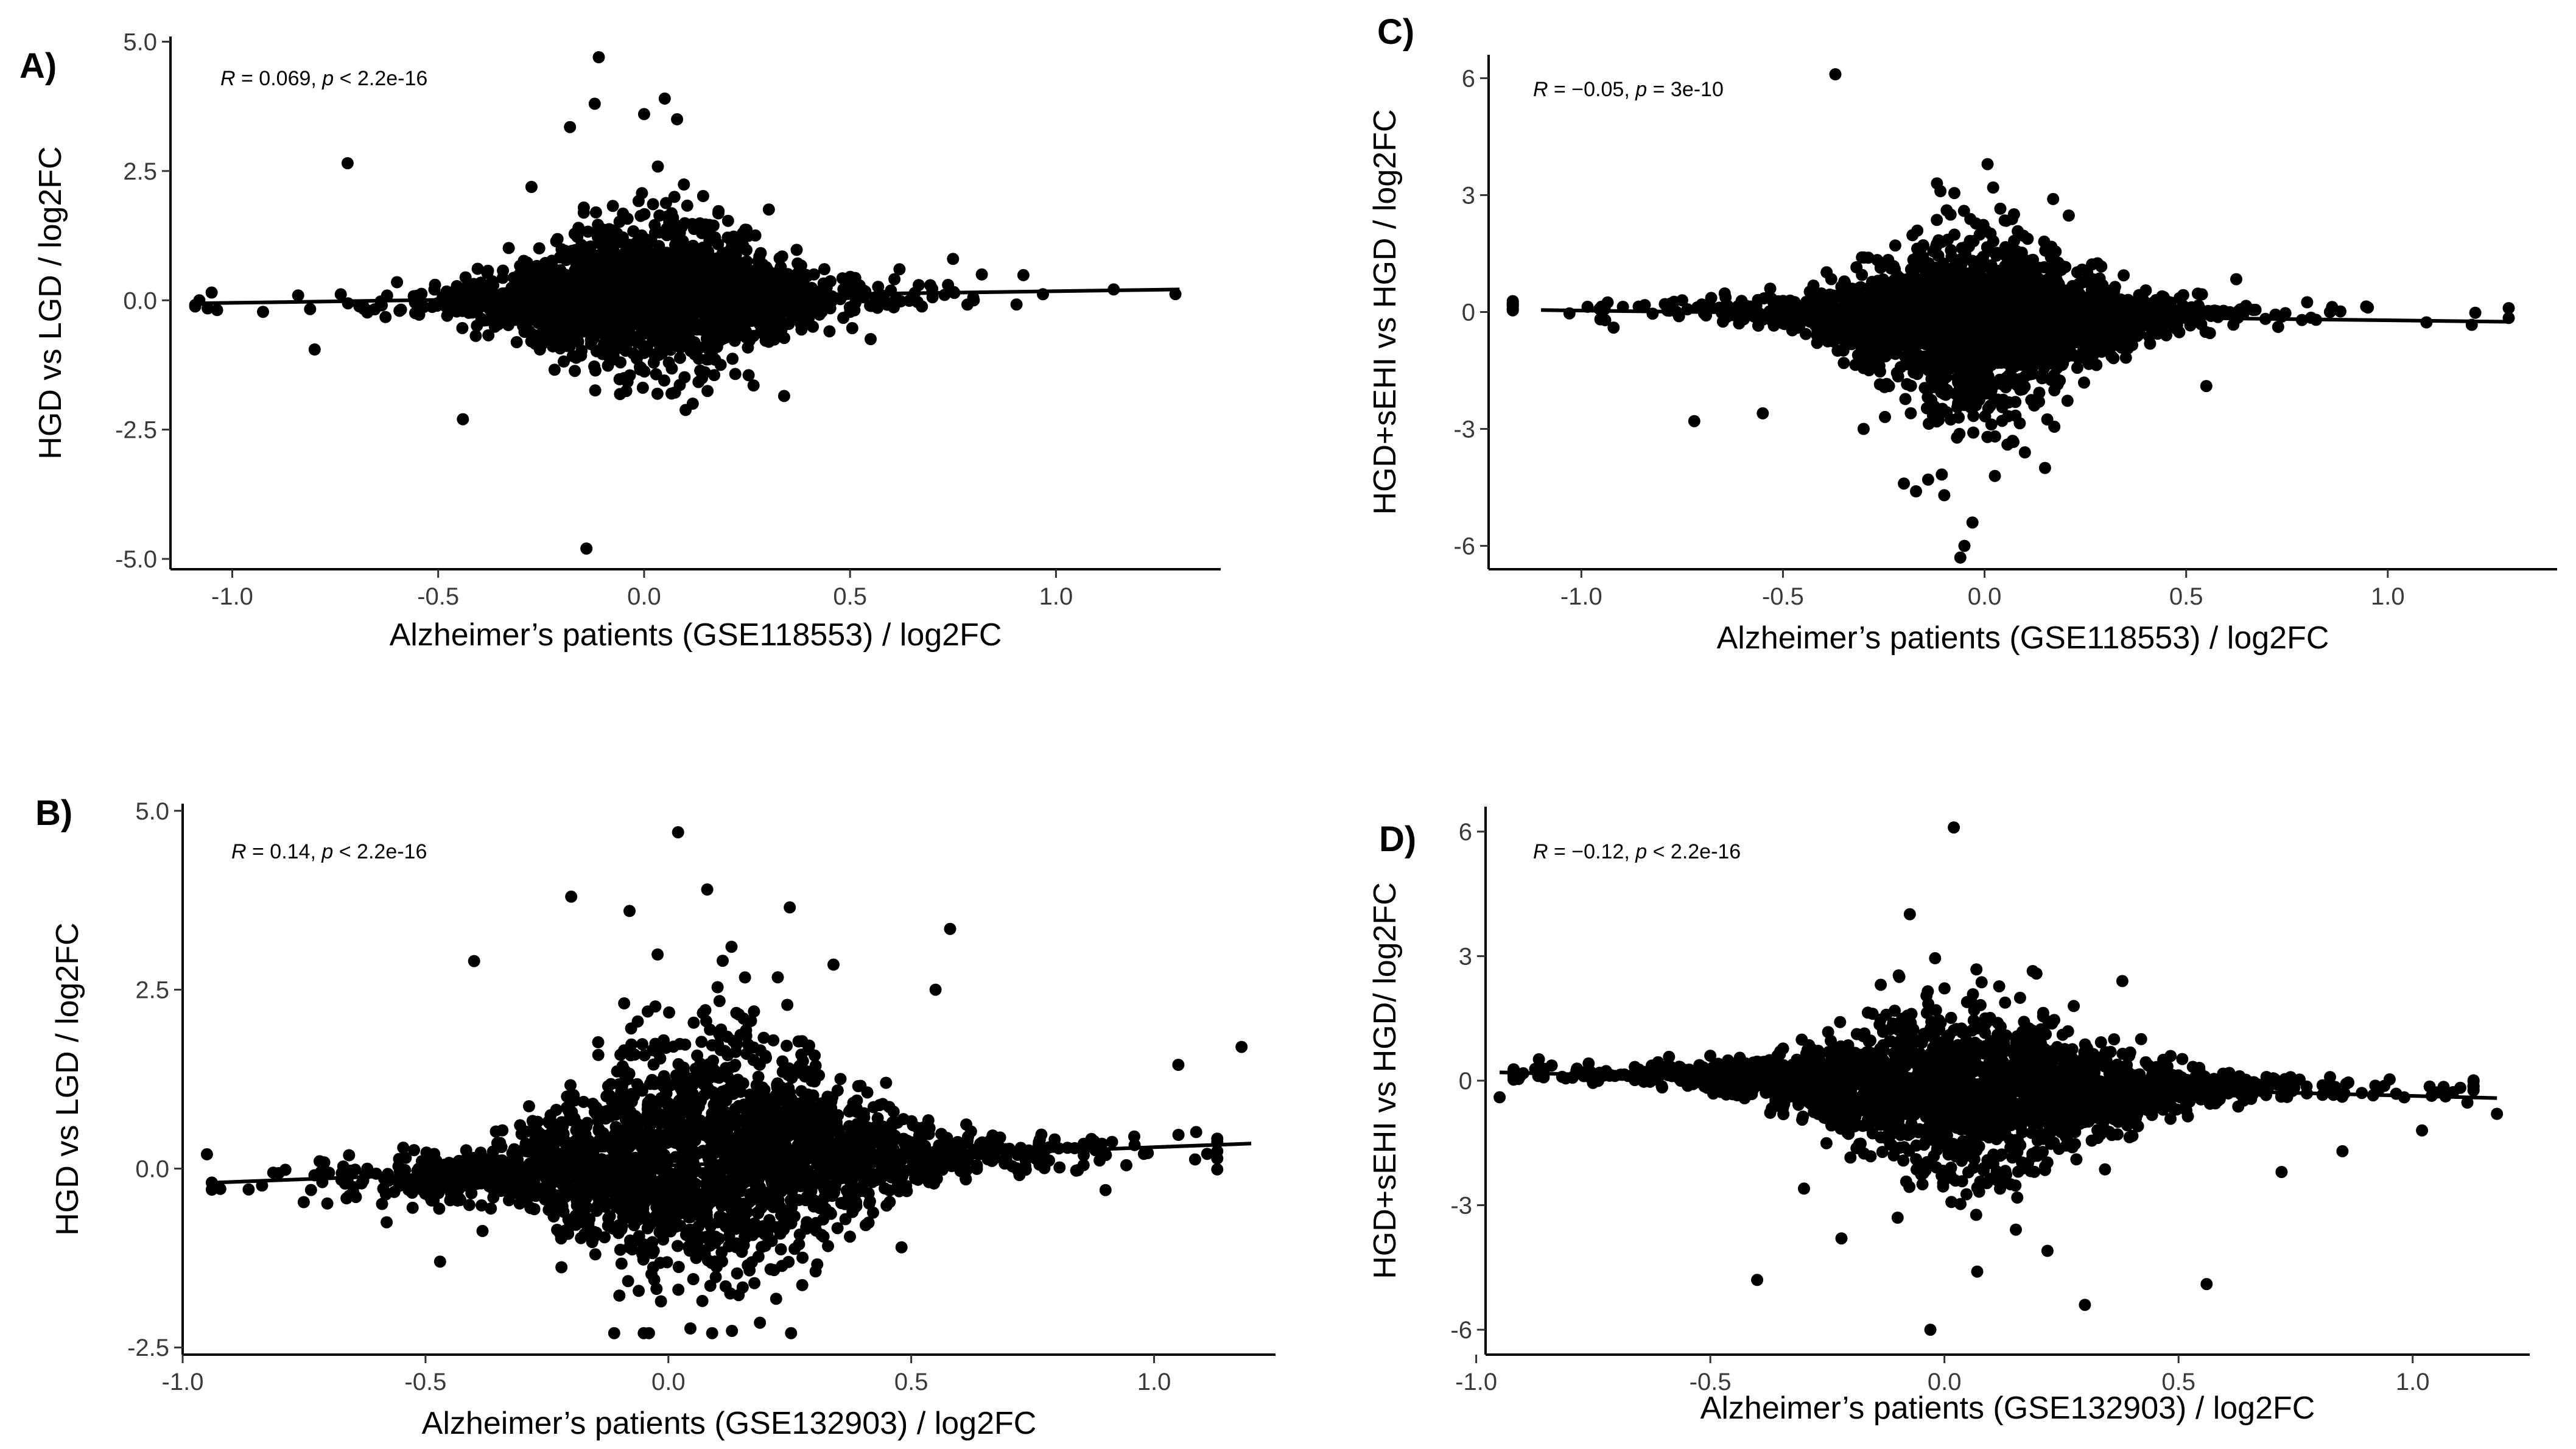 This screenshot has width=2576, height=1449. Describe the element at coordinates (438, 596) in the screenshot. I see `x-tick-label: -0.5` at that location.